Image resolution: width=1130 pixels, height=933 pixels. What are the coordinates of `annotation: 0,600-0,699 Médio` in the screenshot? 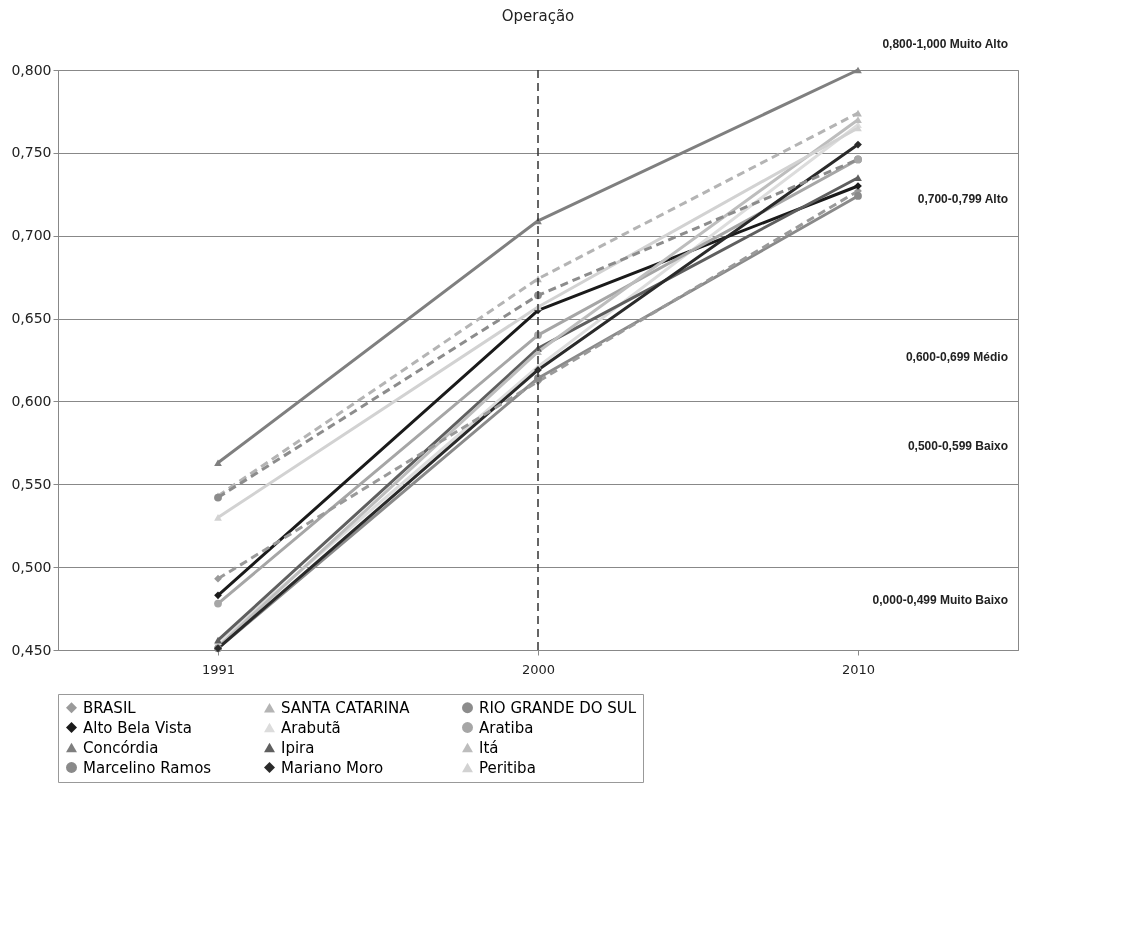 It's located at (956, 356).